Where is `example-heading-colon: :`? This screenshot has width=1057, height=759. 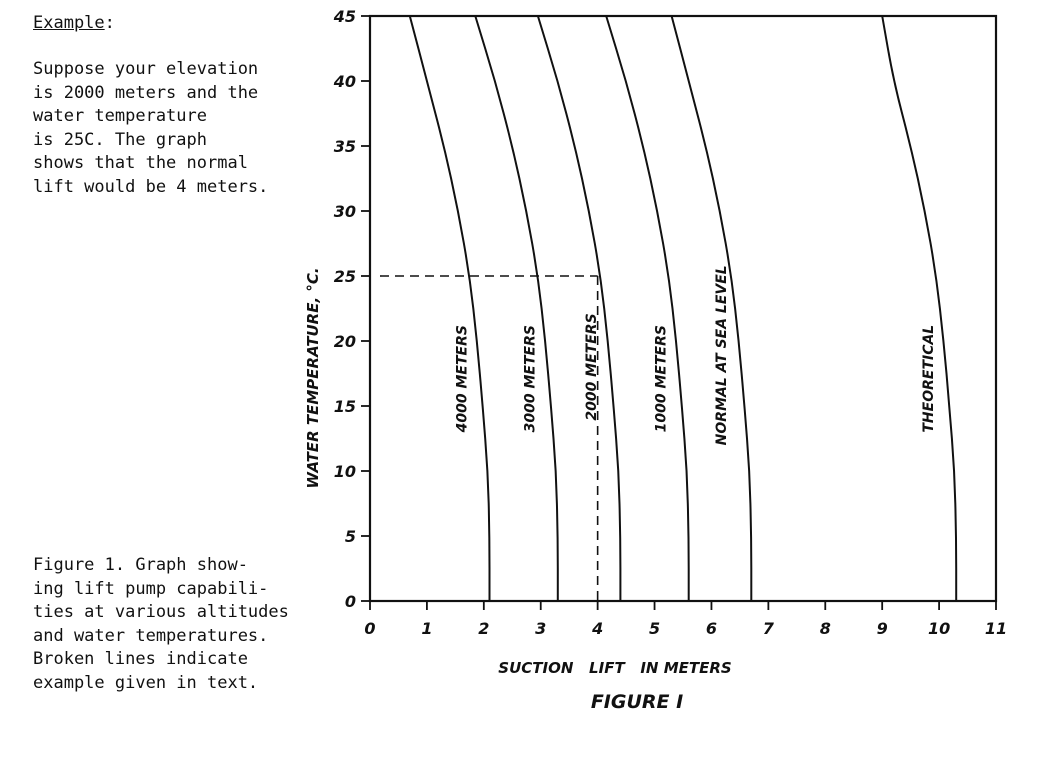
example-heading-colon: : is located at coordinates (109, 23).